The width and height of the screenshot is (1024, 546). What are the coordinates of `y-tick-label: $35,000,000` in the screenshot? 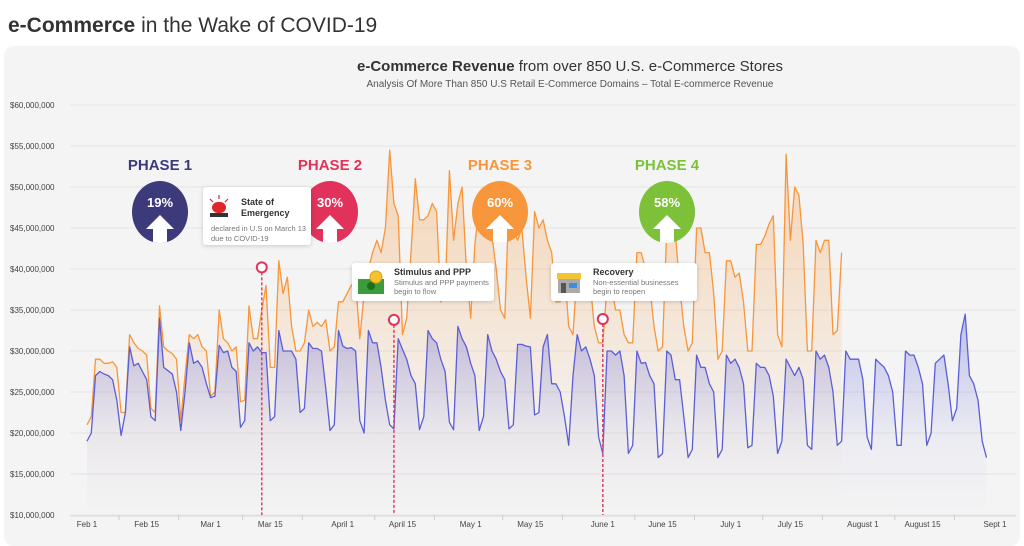 It's located at (32, 310).